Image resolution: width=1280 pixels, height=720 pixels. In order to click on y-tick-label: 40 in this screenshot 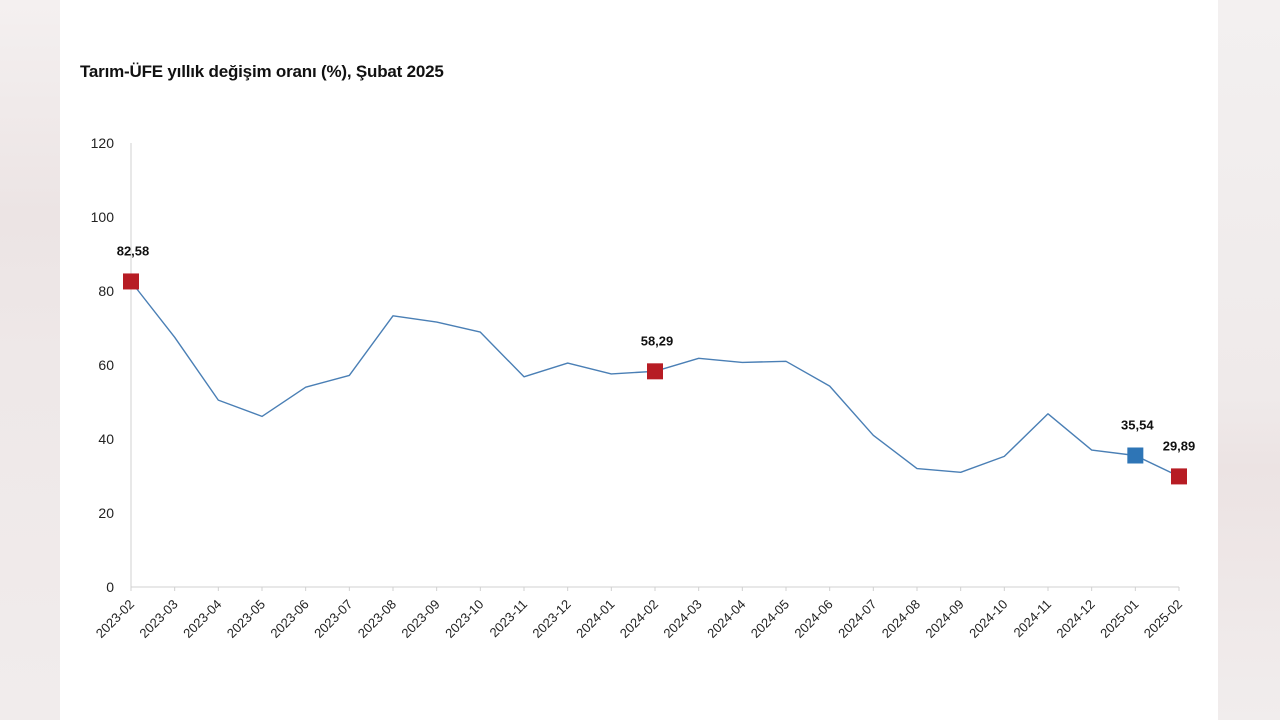, I will do `click(106, 439)`.